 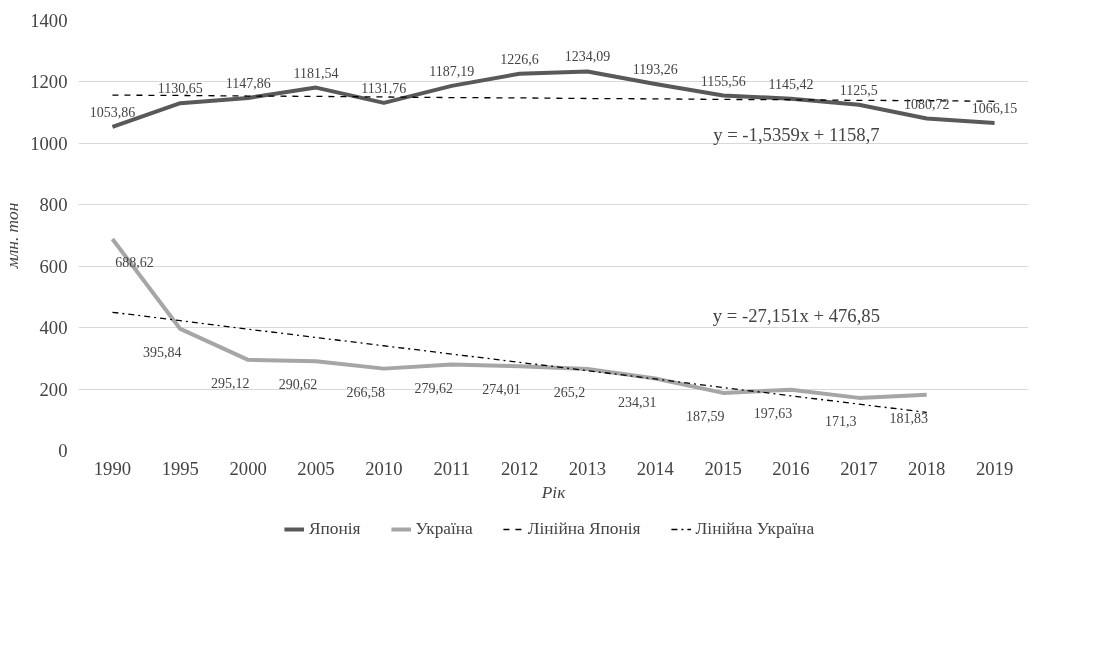 What do you see at coordinates (791, 84) in the screenshot?
I see `data-label: 1145,42` at bounding box center [791, 84].